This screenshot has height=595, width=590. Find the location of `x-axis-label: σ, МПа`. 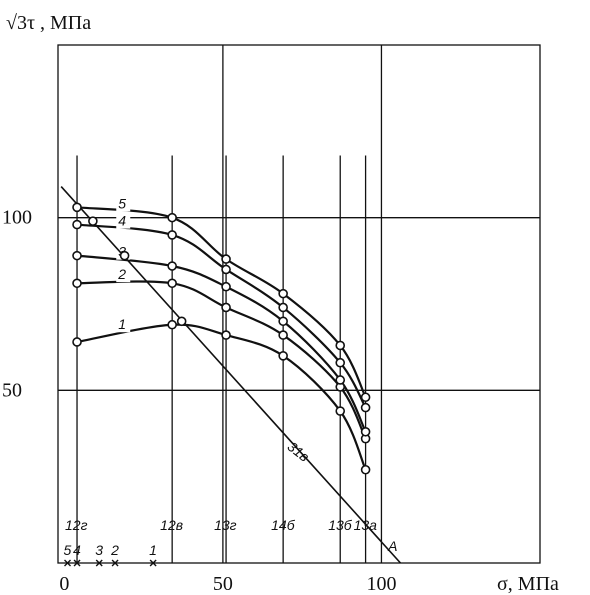

x-axis-label: σ, МПа is located at coordinates (528, 584).